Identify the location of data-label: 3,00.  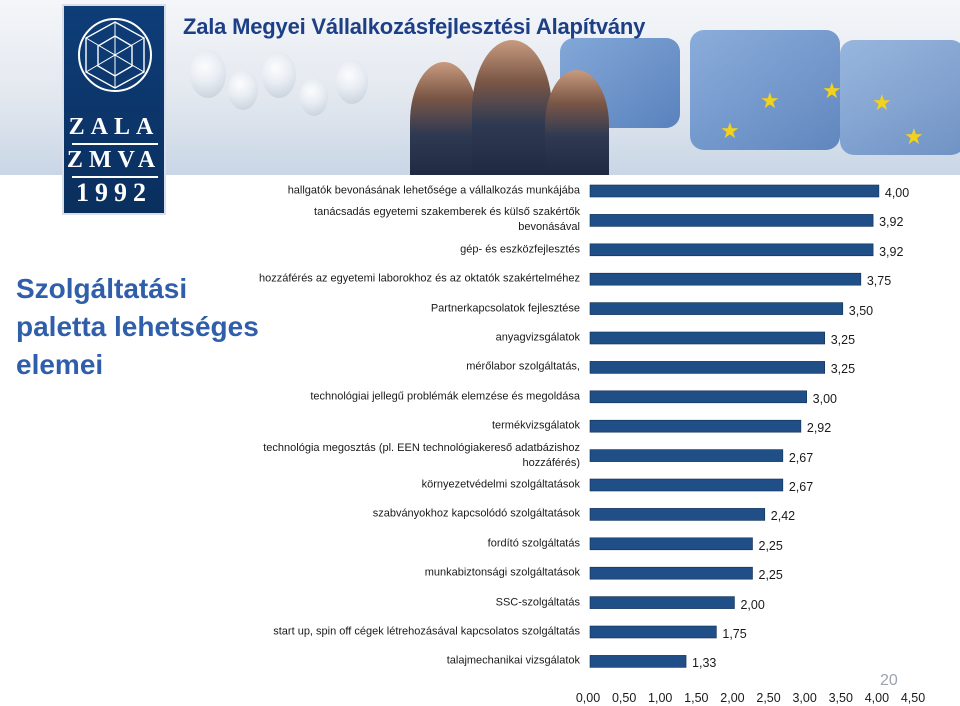
(824, 398).